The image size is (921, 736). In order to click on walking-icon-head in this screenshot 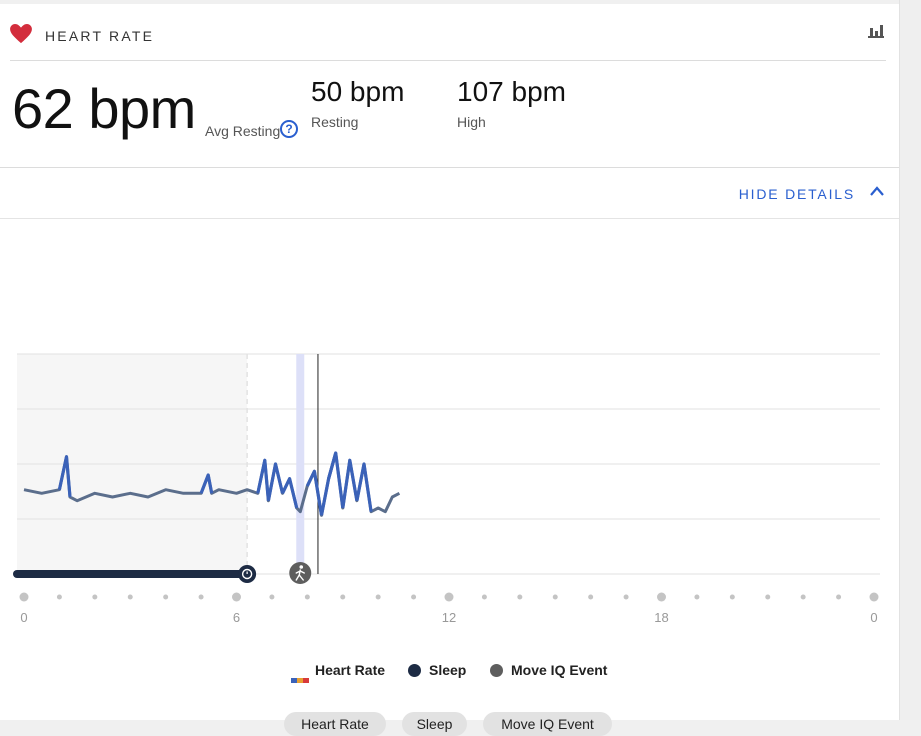, I will do `click(301, 567)`.